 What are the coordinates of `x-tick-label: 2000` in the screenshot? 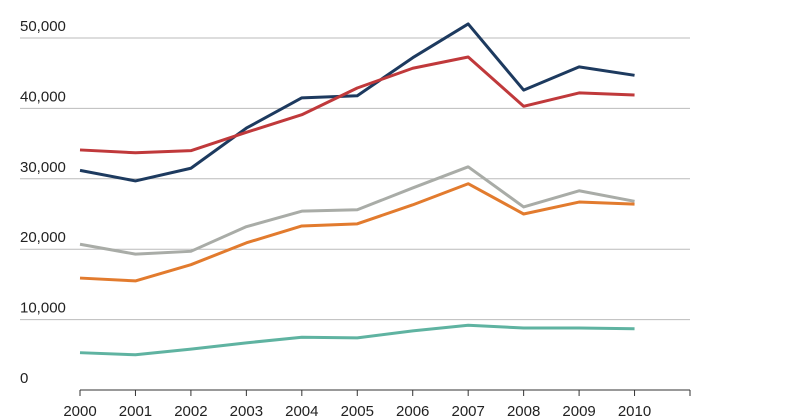 It's located at (79, 411).